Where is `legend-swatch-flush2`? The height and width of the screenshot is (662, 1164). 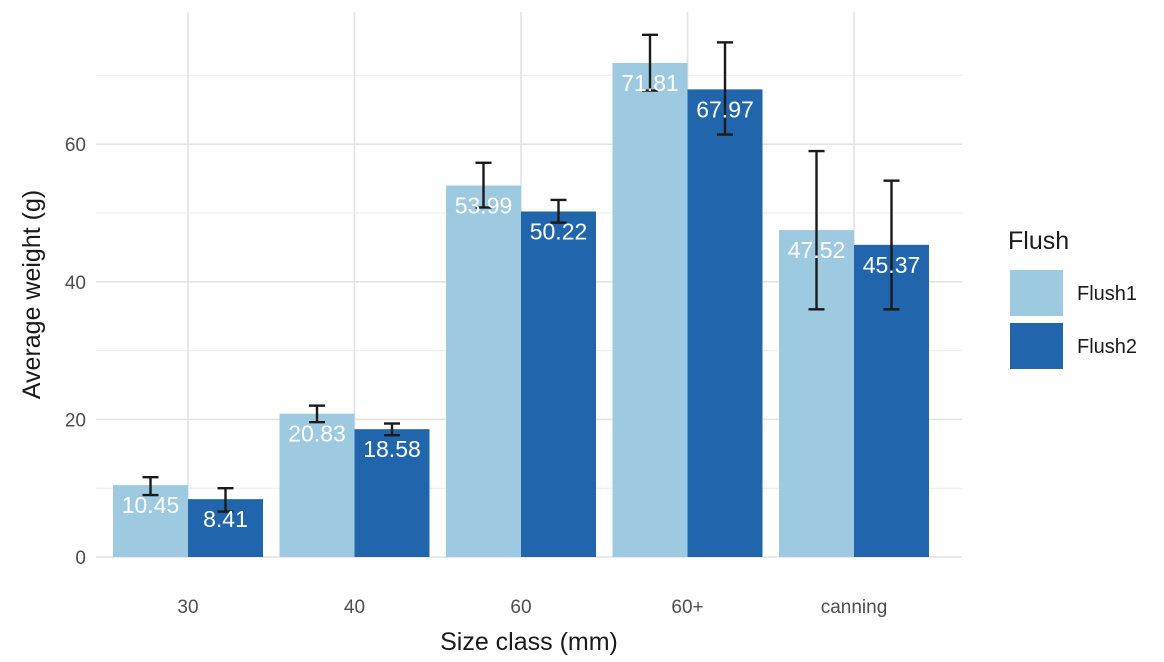 legend-swatch-flush2 is located at coordinates (1036, 346).